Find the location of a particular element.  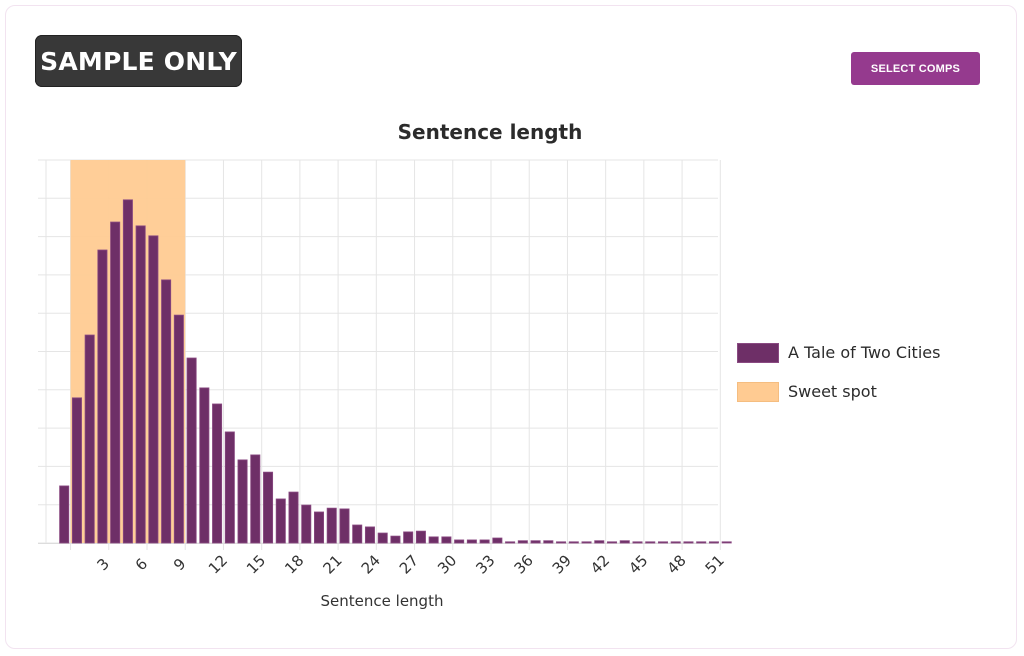

x-tick-label: 36 is located at coordinates (524, 564).